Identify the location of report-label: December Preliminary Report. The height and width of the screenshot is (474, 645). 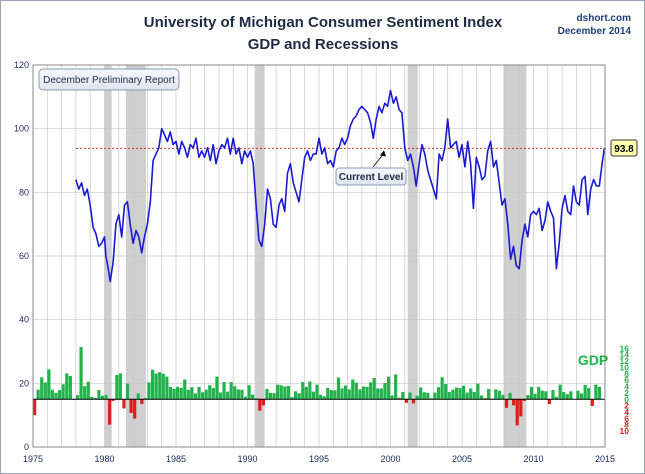
(109, 80).